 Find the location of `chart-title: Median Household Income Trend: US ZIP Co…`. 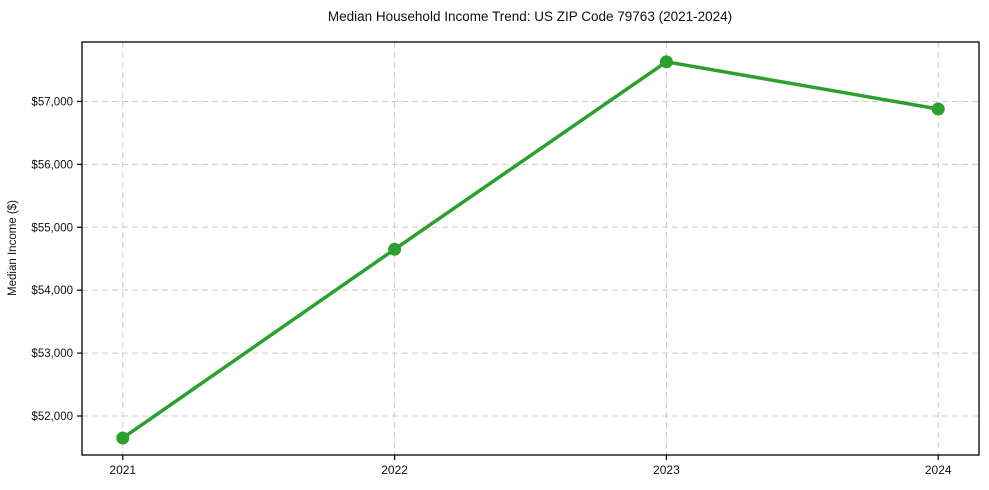

chart-title: Median Household Income Trend: US ZIP Co… is located at coordinates (530, 16).